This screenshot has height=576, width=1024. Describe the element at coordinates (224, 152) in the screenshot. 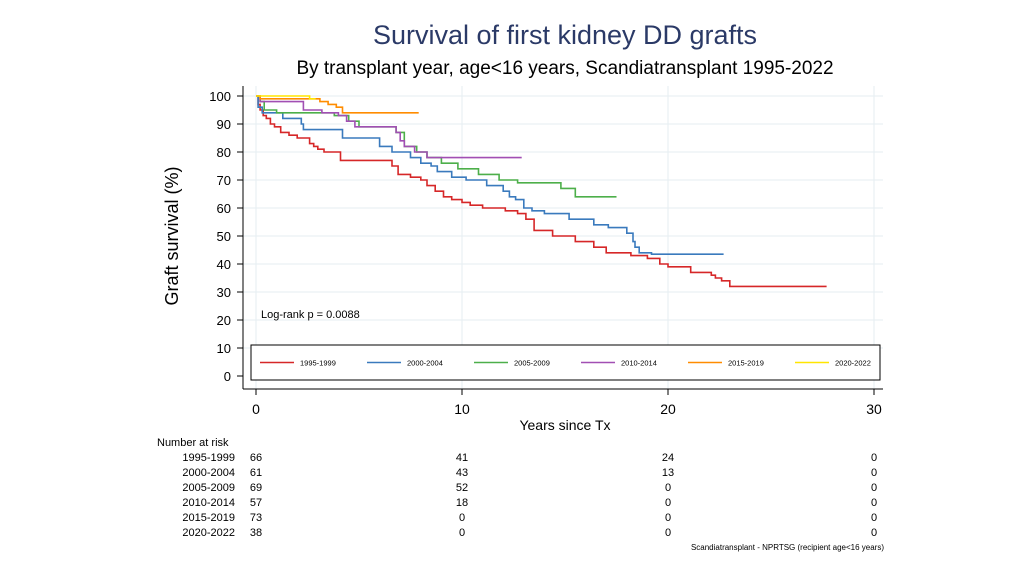

I see `y-tick-label: 80` at that location.